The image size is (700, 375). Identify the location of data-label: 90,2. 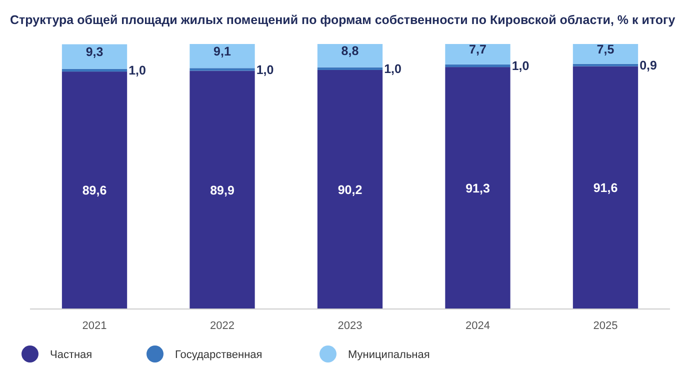
(350, 189).